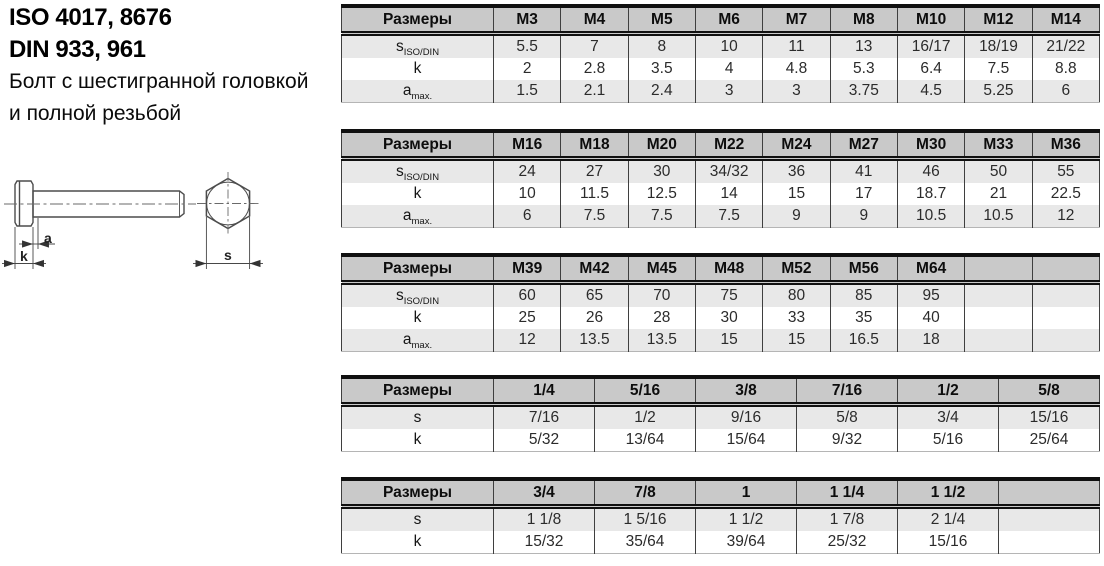 Image resolution: width=1104 pixels, height=566 pixels. What do you see at coordinates (796, 216) in the screenshot?
I see `dim-value-cell: 9` at bounding box center [796, 216].